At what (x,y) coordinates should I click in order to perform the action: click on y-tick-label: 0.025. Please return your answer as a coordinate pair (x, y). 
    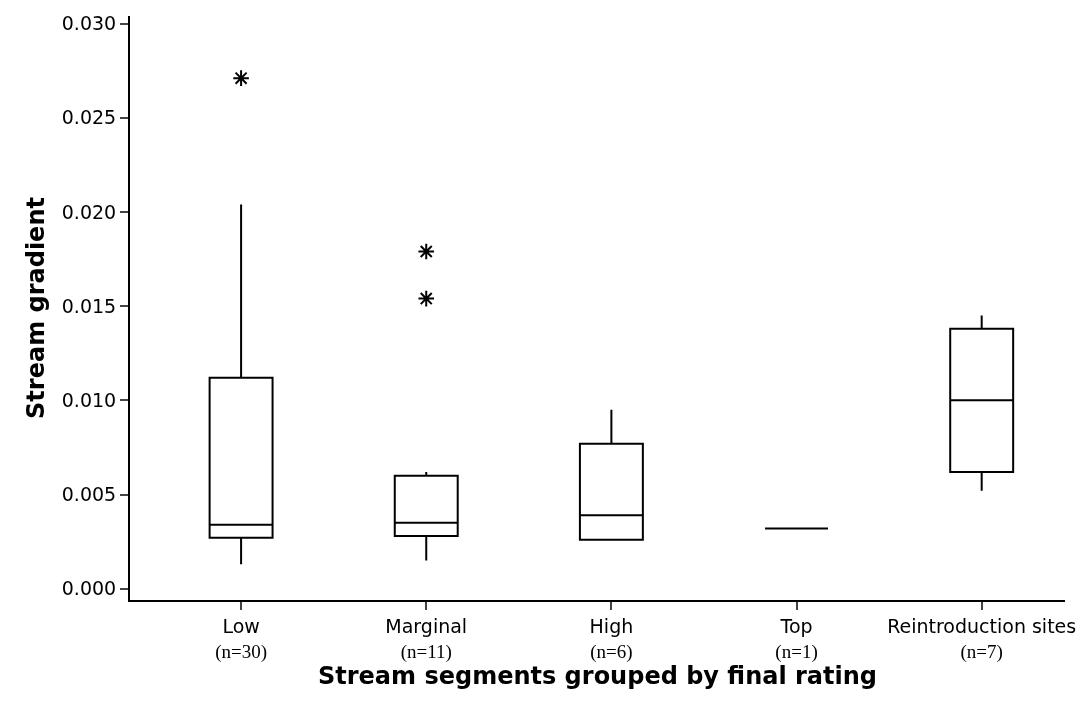
    Looking at the image, I should click on (89, 117).